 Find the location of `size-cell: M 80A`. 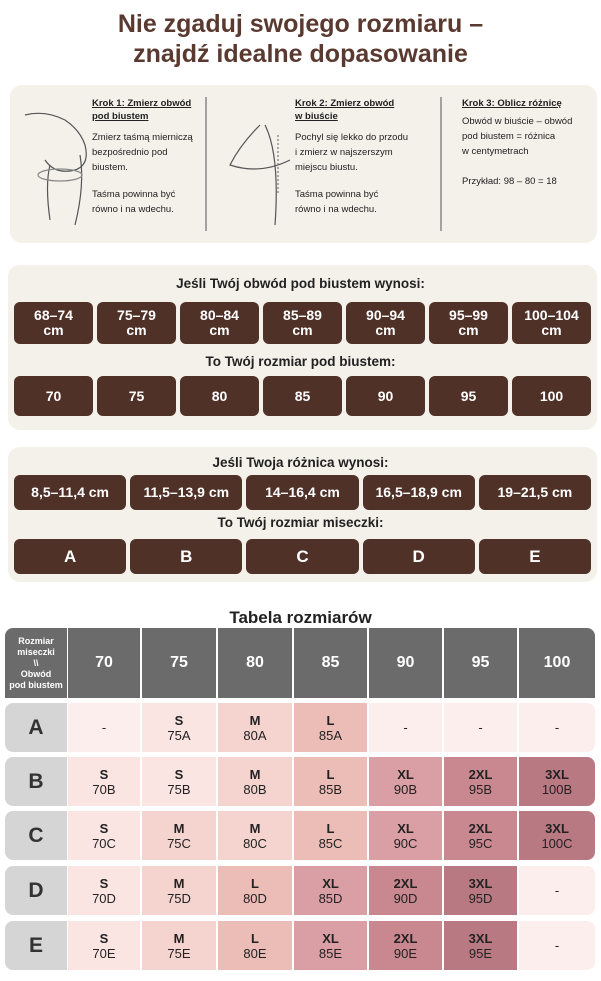

size-cell: M 80A is located at coordinates (255, 727).